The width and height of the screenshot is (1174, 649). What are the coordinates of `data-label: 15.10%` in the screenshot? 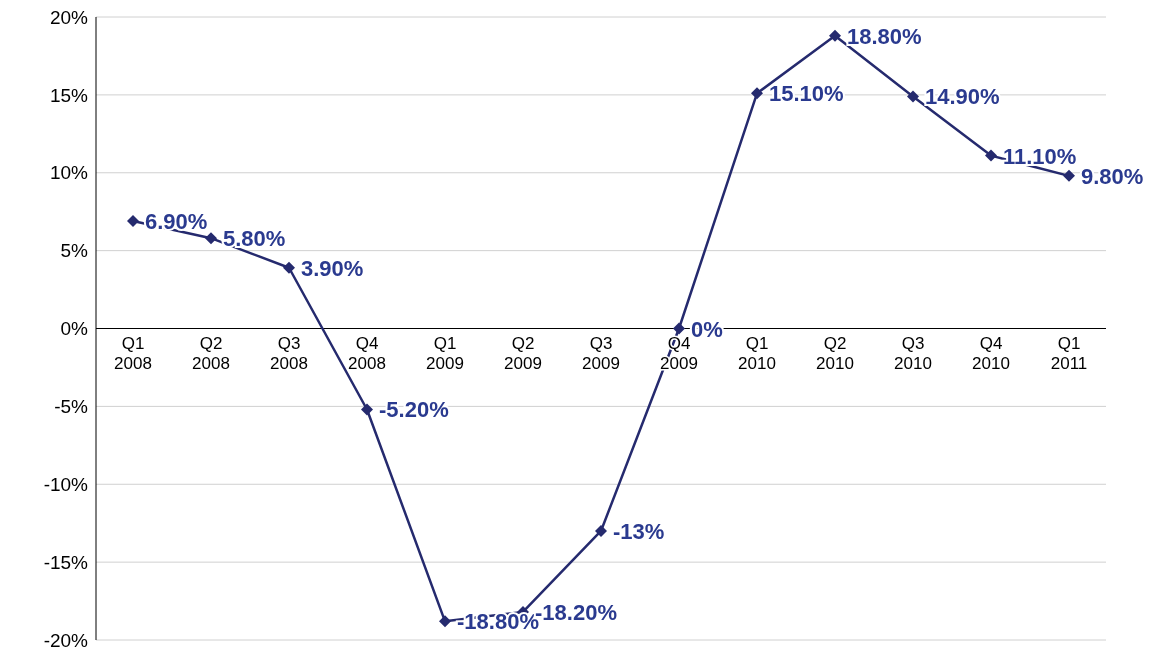 It's located at (806, 94).